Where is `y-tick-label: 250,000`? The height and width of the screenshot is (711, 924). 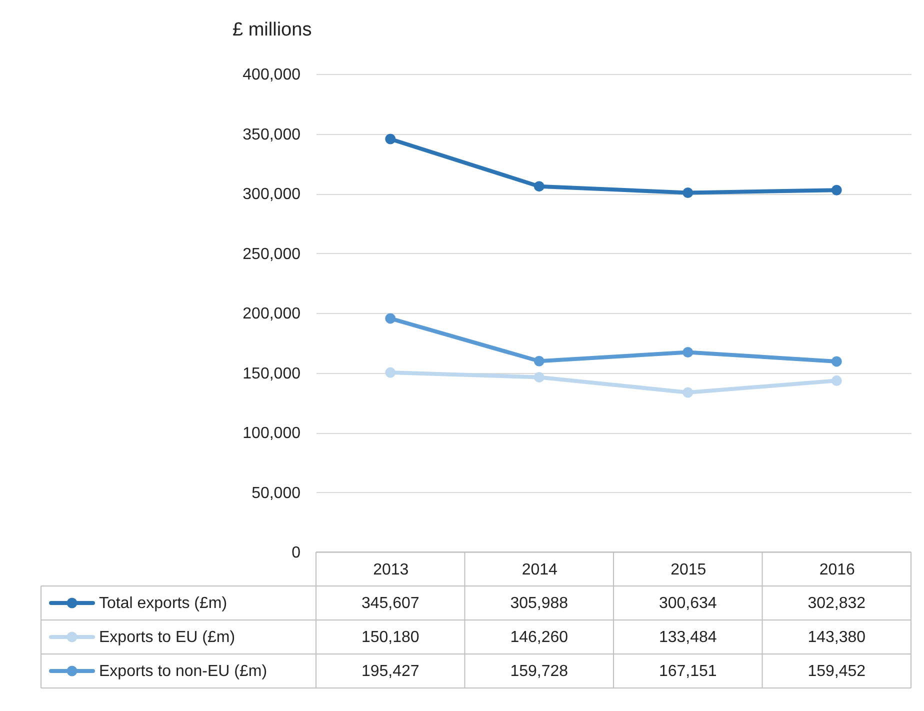
y-tick-label: 250,000 is located at coordinates (271, 254).